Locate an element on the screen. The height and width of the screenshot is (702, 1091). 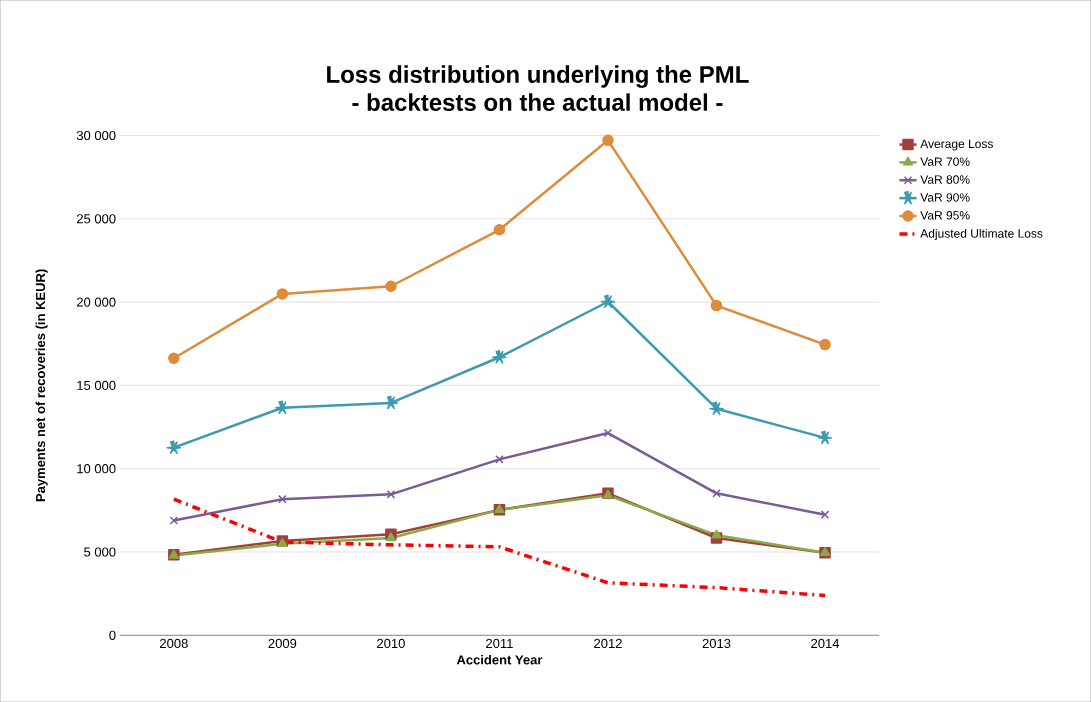
x-tick-label: 2013 is located at coordinates (716, 643).